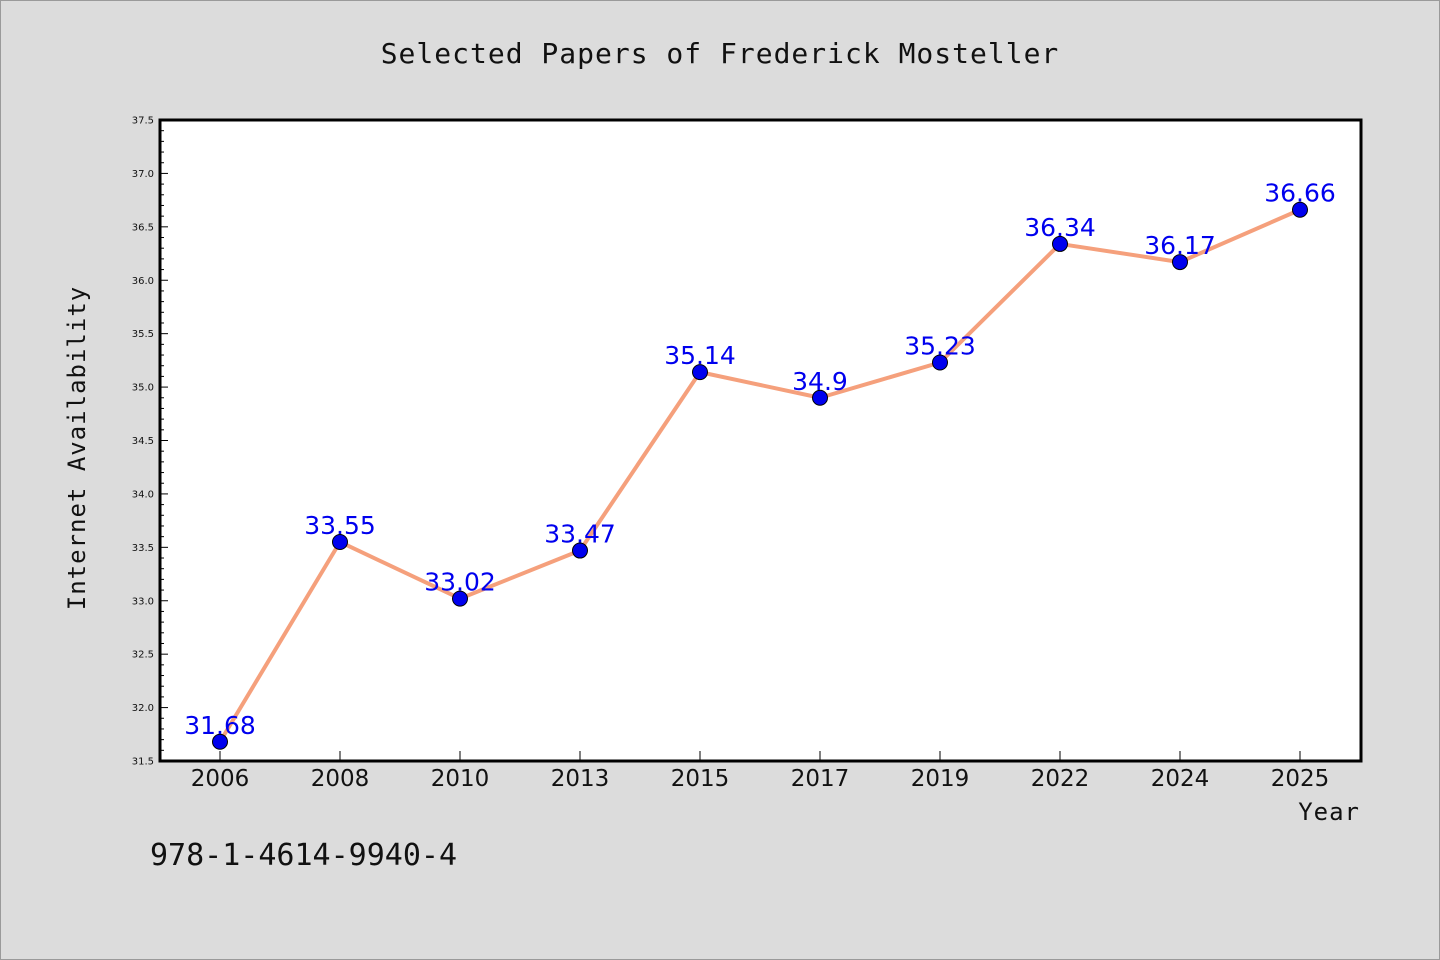 Image resolution: width=1440 pixels, height=960 pixels. Describe the element at coordinates (340, 525) in the screenshot. I see `data-label: 33.55` at that location.